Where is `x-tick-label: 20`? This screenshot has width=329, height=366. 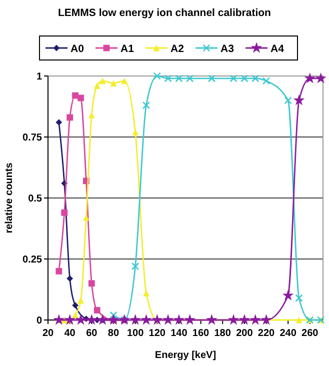 x-tick-label: 20 is located at coordinates (48, 333).